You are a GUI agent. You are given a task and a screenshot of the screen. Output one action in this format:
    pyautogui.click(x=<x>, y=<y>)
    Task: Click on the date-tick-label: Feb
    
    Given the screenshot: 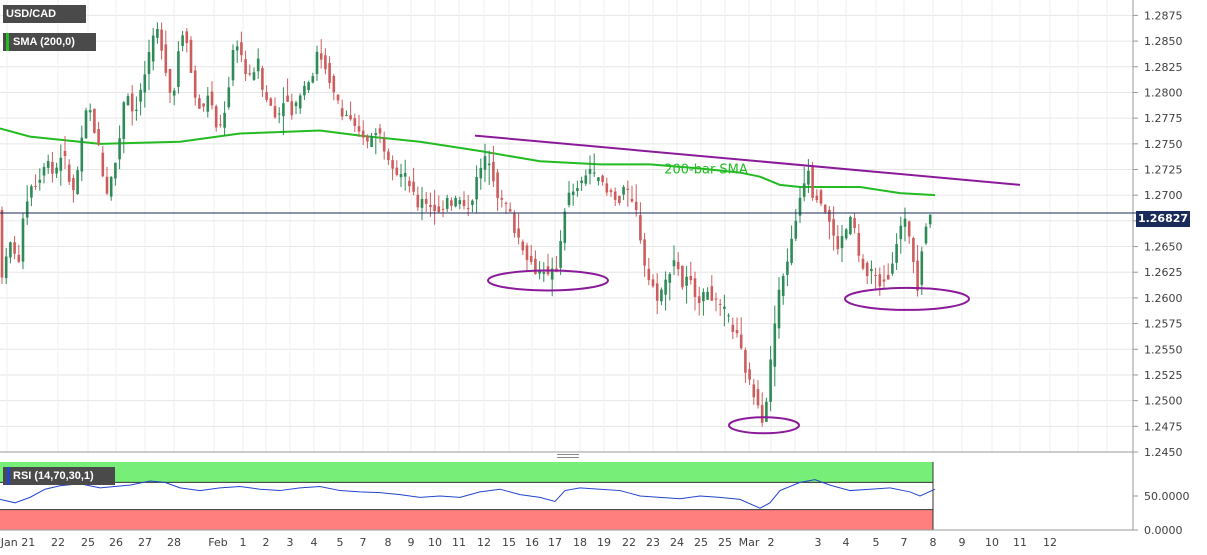 What is the action you would take?
    pyautogui.click(x=217, y=542)
    